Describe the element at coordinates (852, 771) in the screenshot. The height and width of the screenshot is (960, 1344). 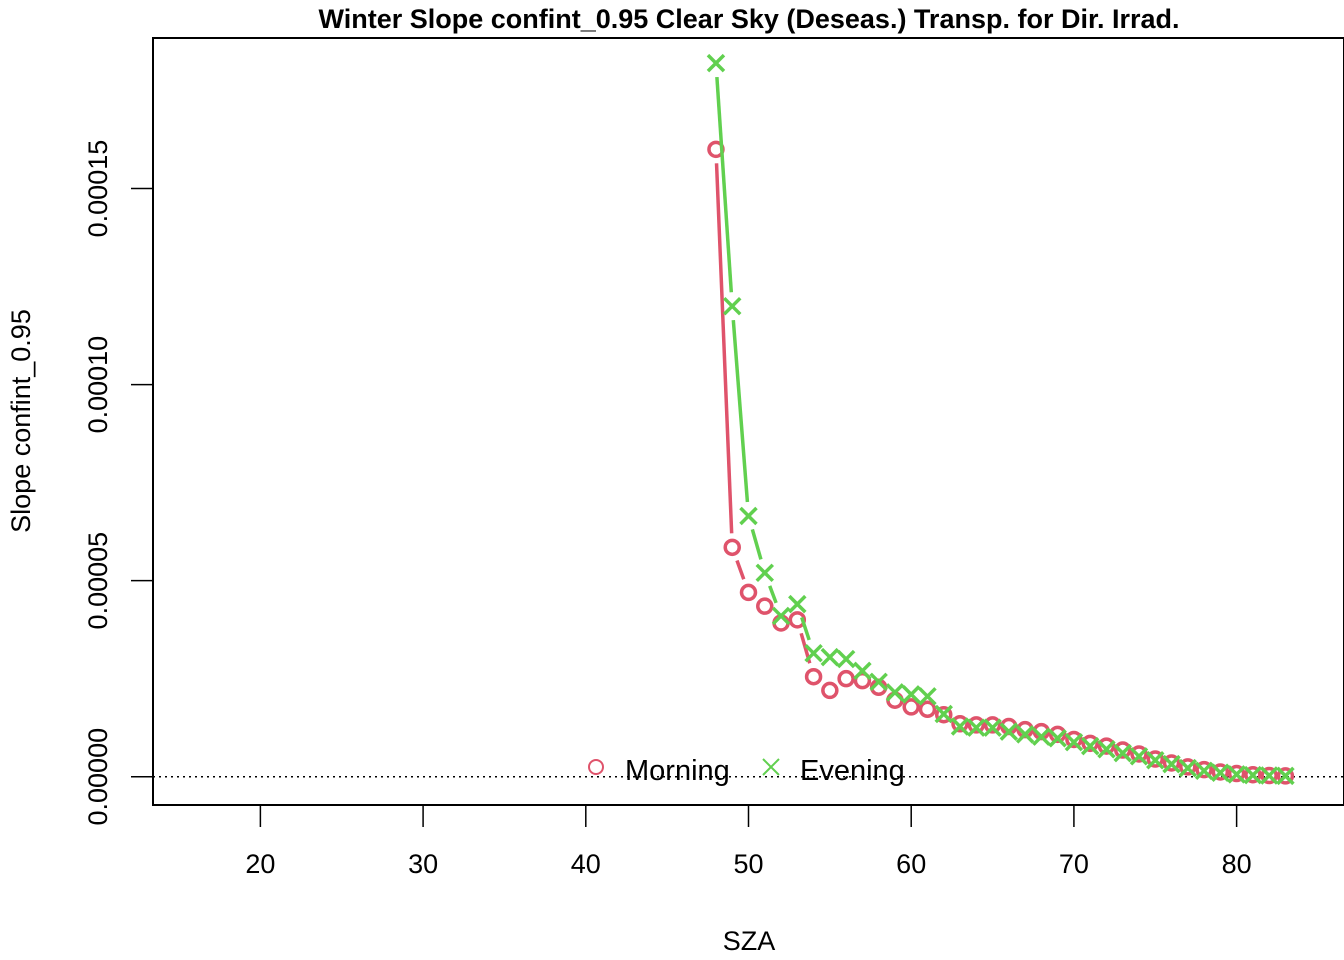
I see `legend-label: Evening` at that location.